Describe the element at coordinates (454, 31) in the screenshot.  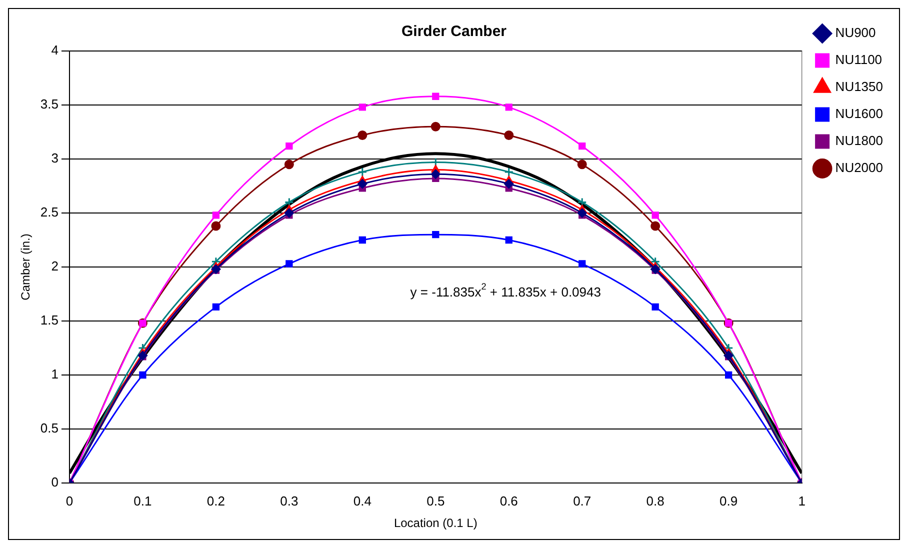
I see `chart-title: Girder Camber` at that location.